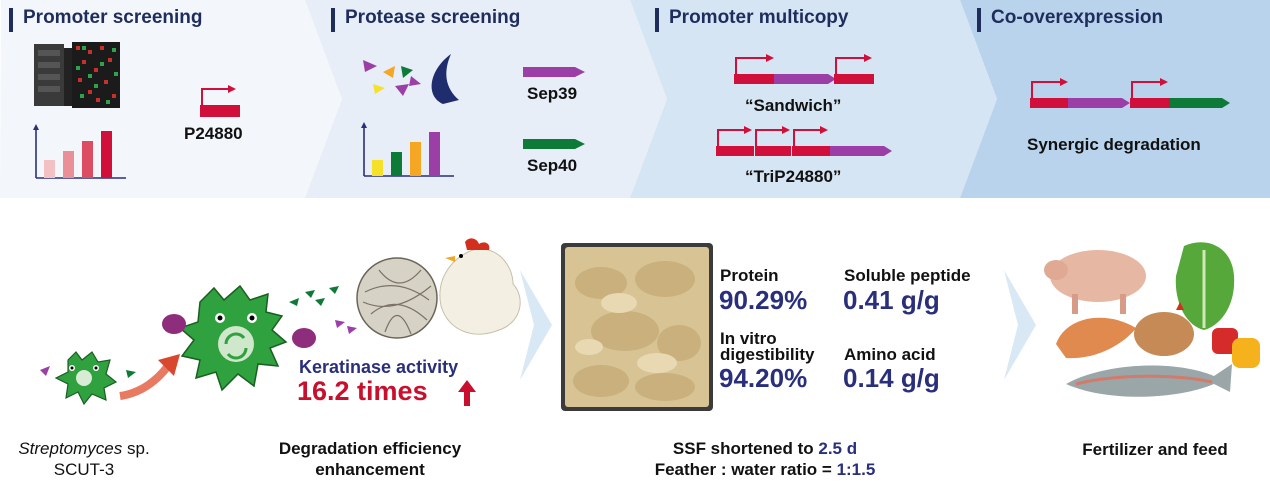  I want to click on feather-meal-photo, so click(637, 327).